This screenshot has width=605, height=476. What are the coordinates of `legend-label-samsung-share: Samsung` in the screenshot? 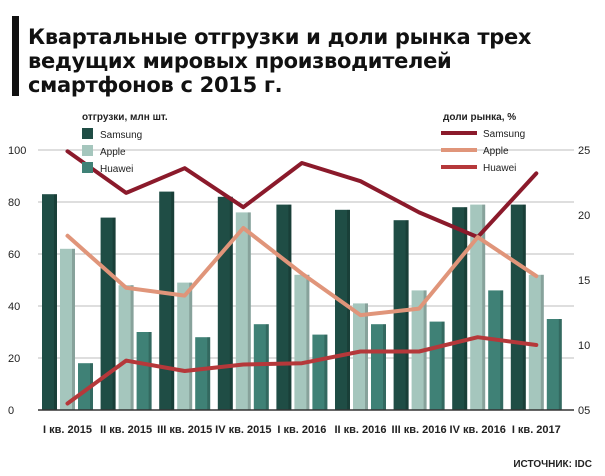 It's located at (504, 134).